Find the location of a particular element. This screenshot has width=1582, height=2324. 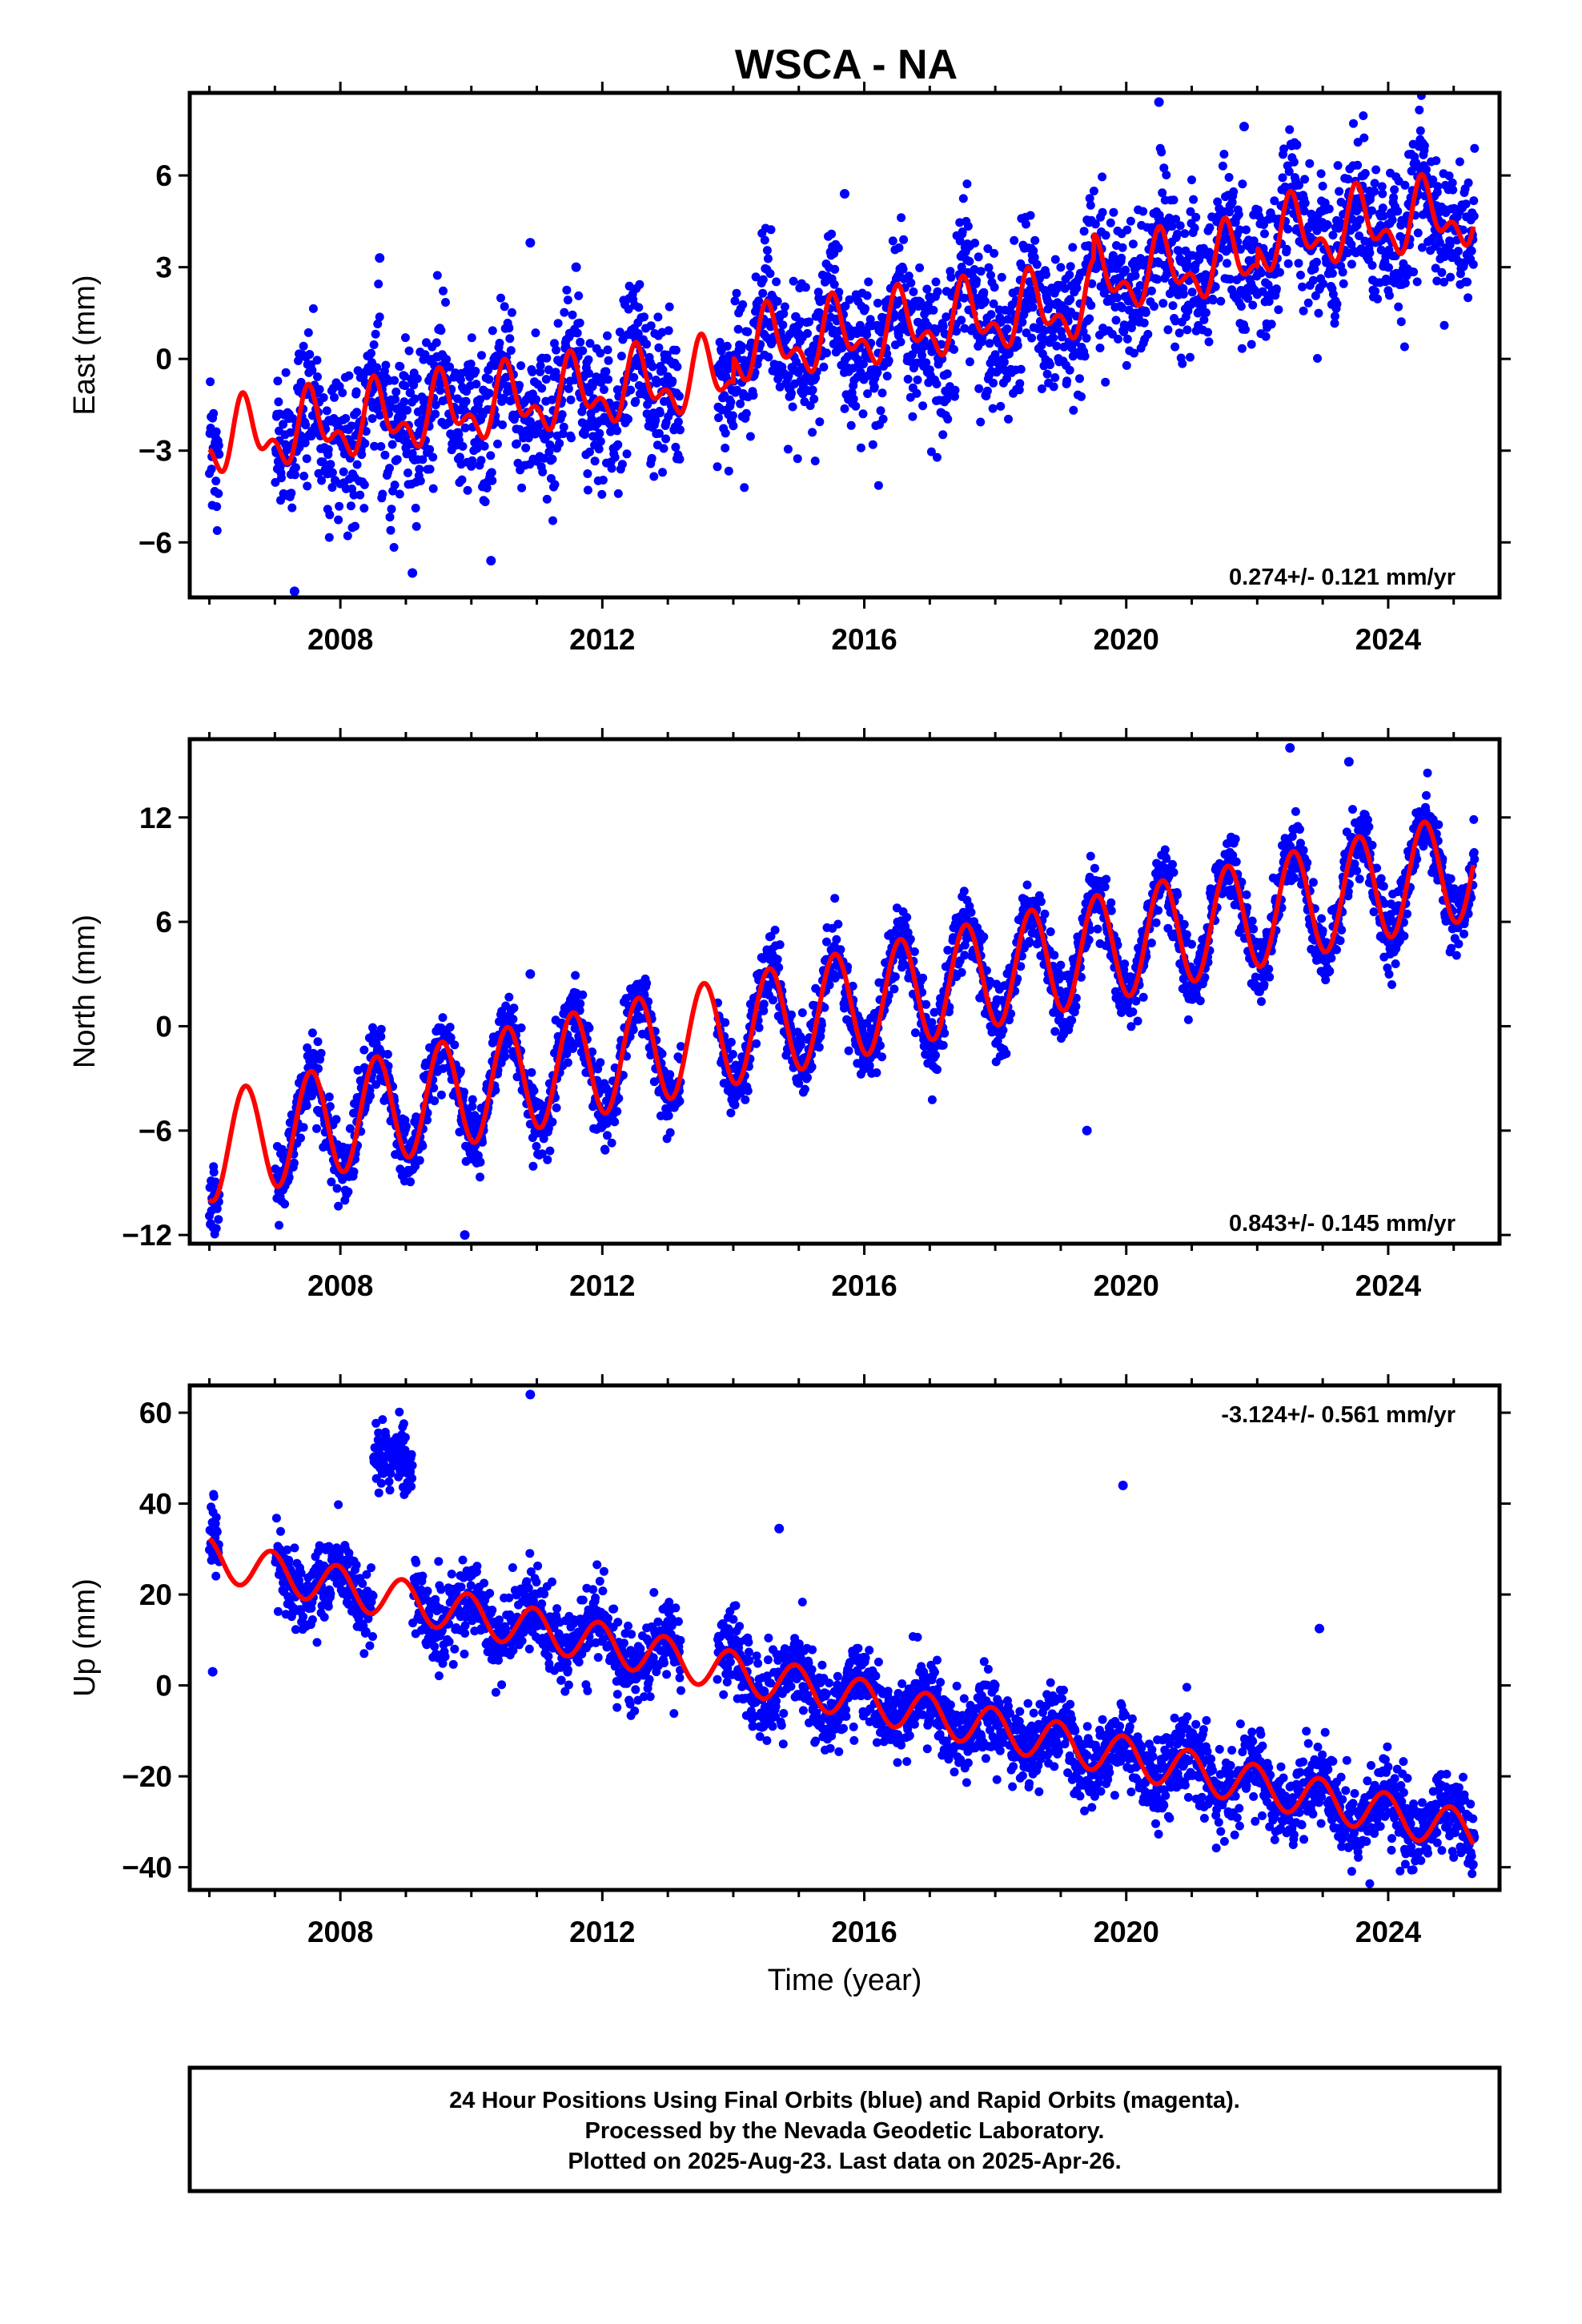

y-tick-label: 6 is located at coordinates (164, 175).